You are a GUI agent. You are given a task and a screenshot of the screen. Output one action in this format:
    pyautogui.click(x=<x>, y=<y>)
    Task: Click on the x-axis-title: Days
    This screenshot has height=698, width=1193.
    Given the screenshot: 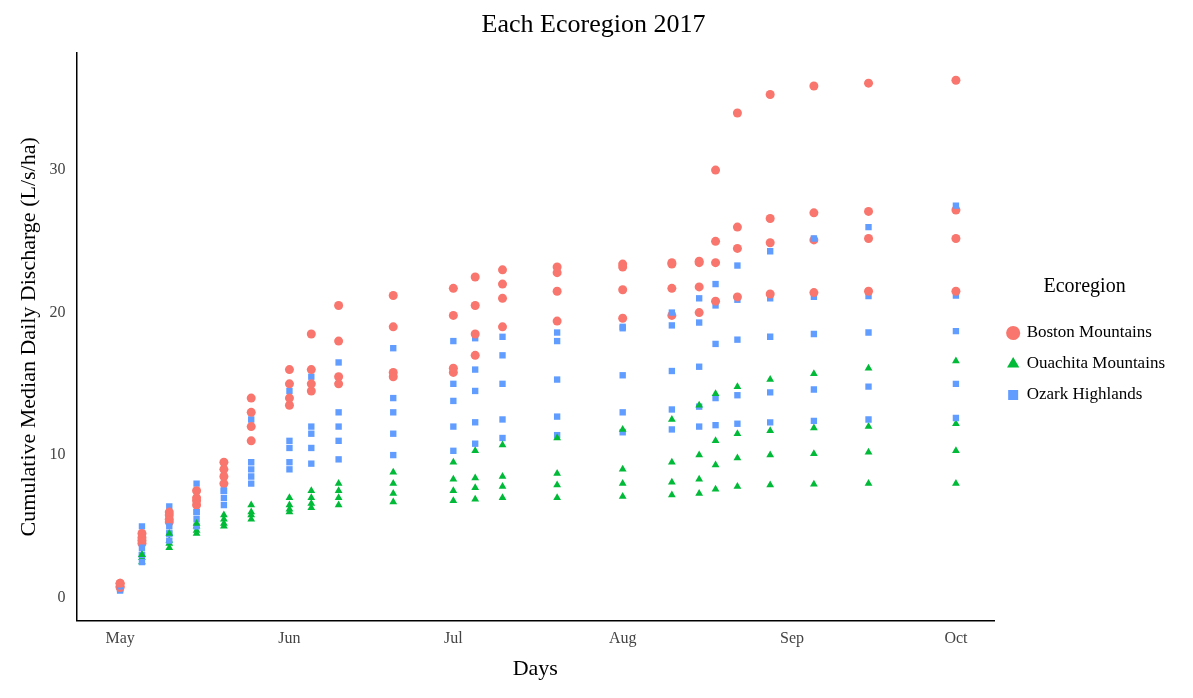 What is the action you would take?
    pyautogui.click(x=535, y=667)
    